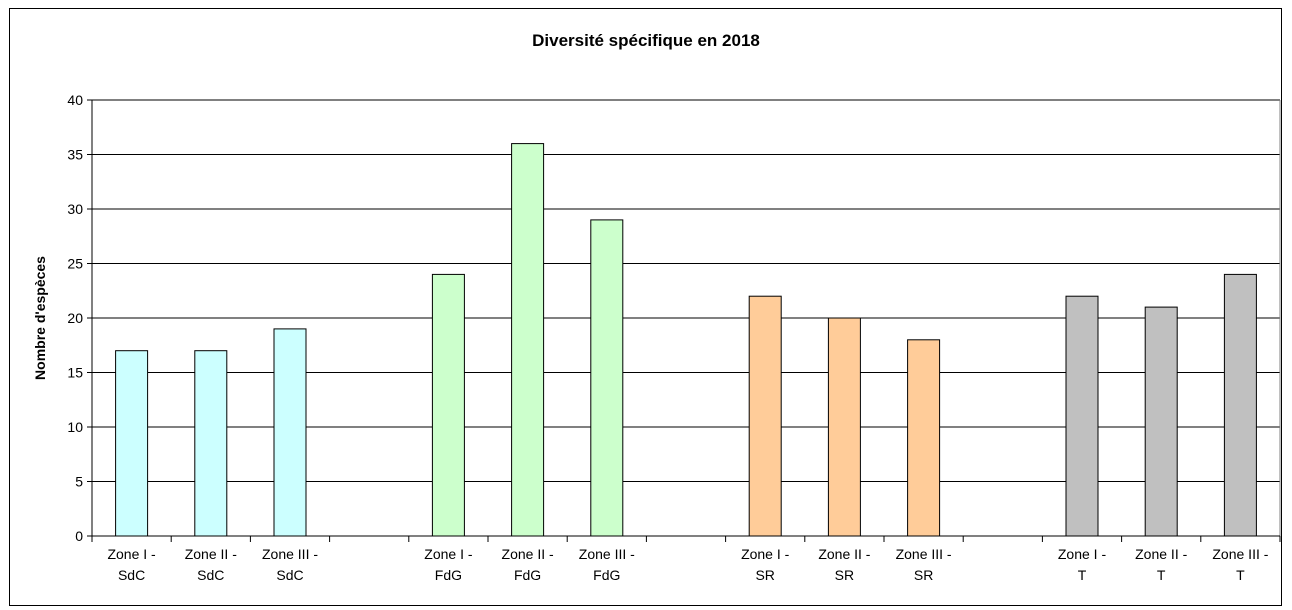 The width and height of the screenshot is (1292, 610). I want to click on y-tick-label: 0, so click(79, 536).